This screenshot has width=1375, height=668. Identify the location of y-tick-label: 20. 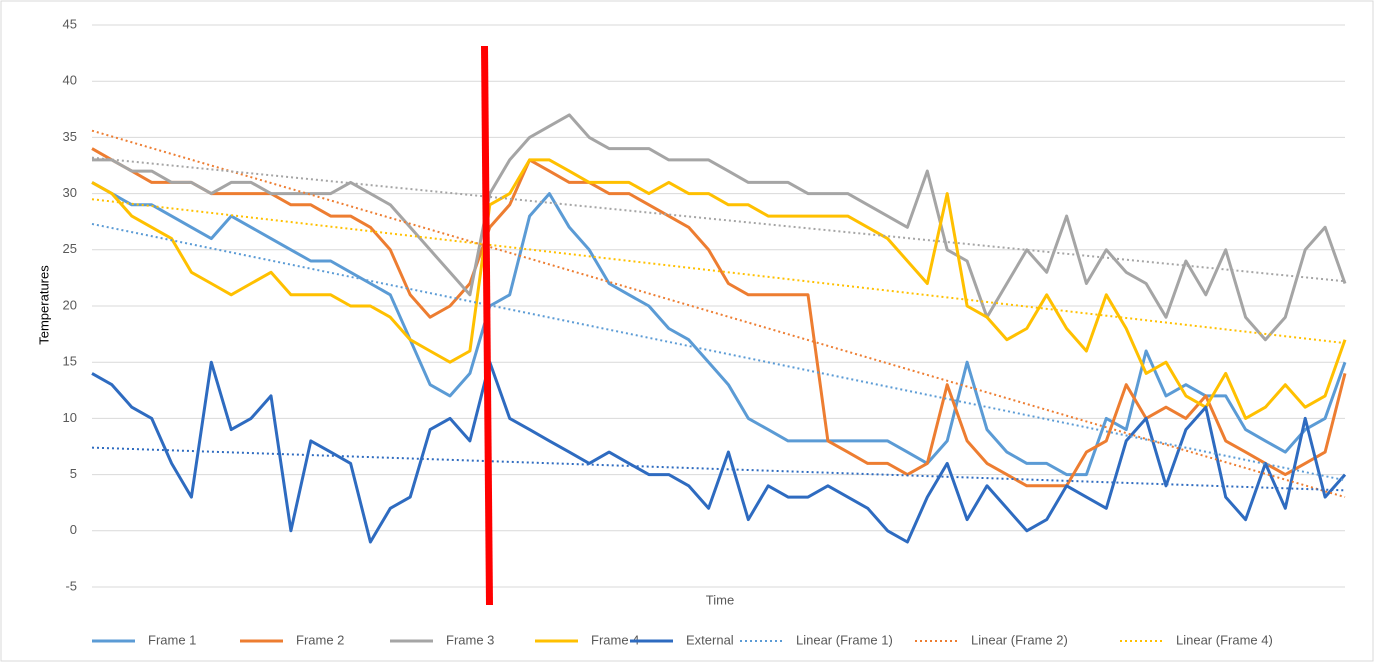
(70, 304).